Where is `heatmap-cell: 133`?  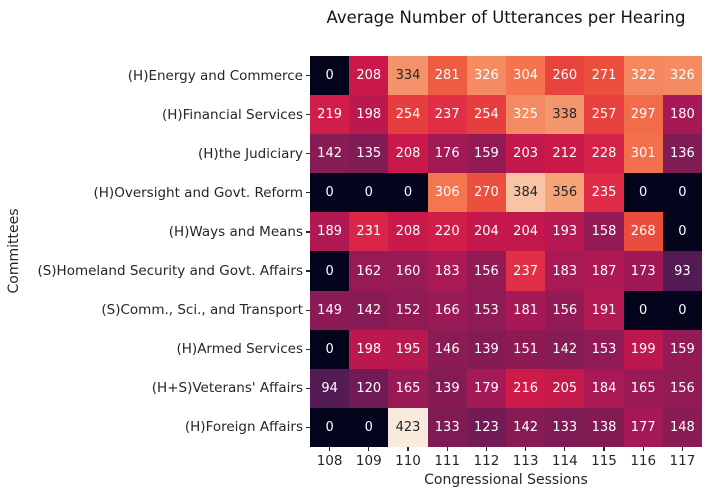
heatmap-cell: 133 is located at coordinates (565, 427).